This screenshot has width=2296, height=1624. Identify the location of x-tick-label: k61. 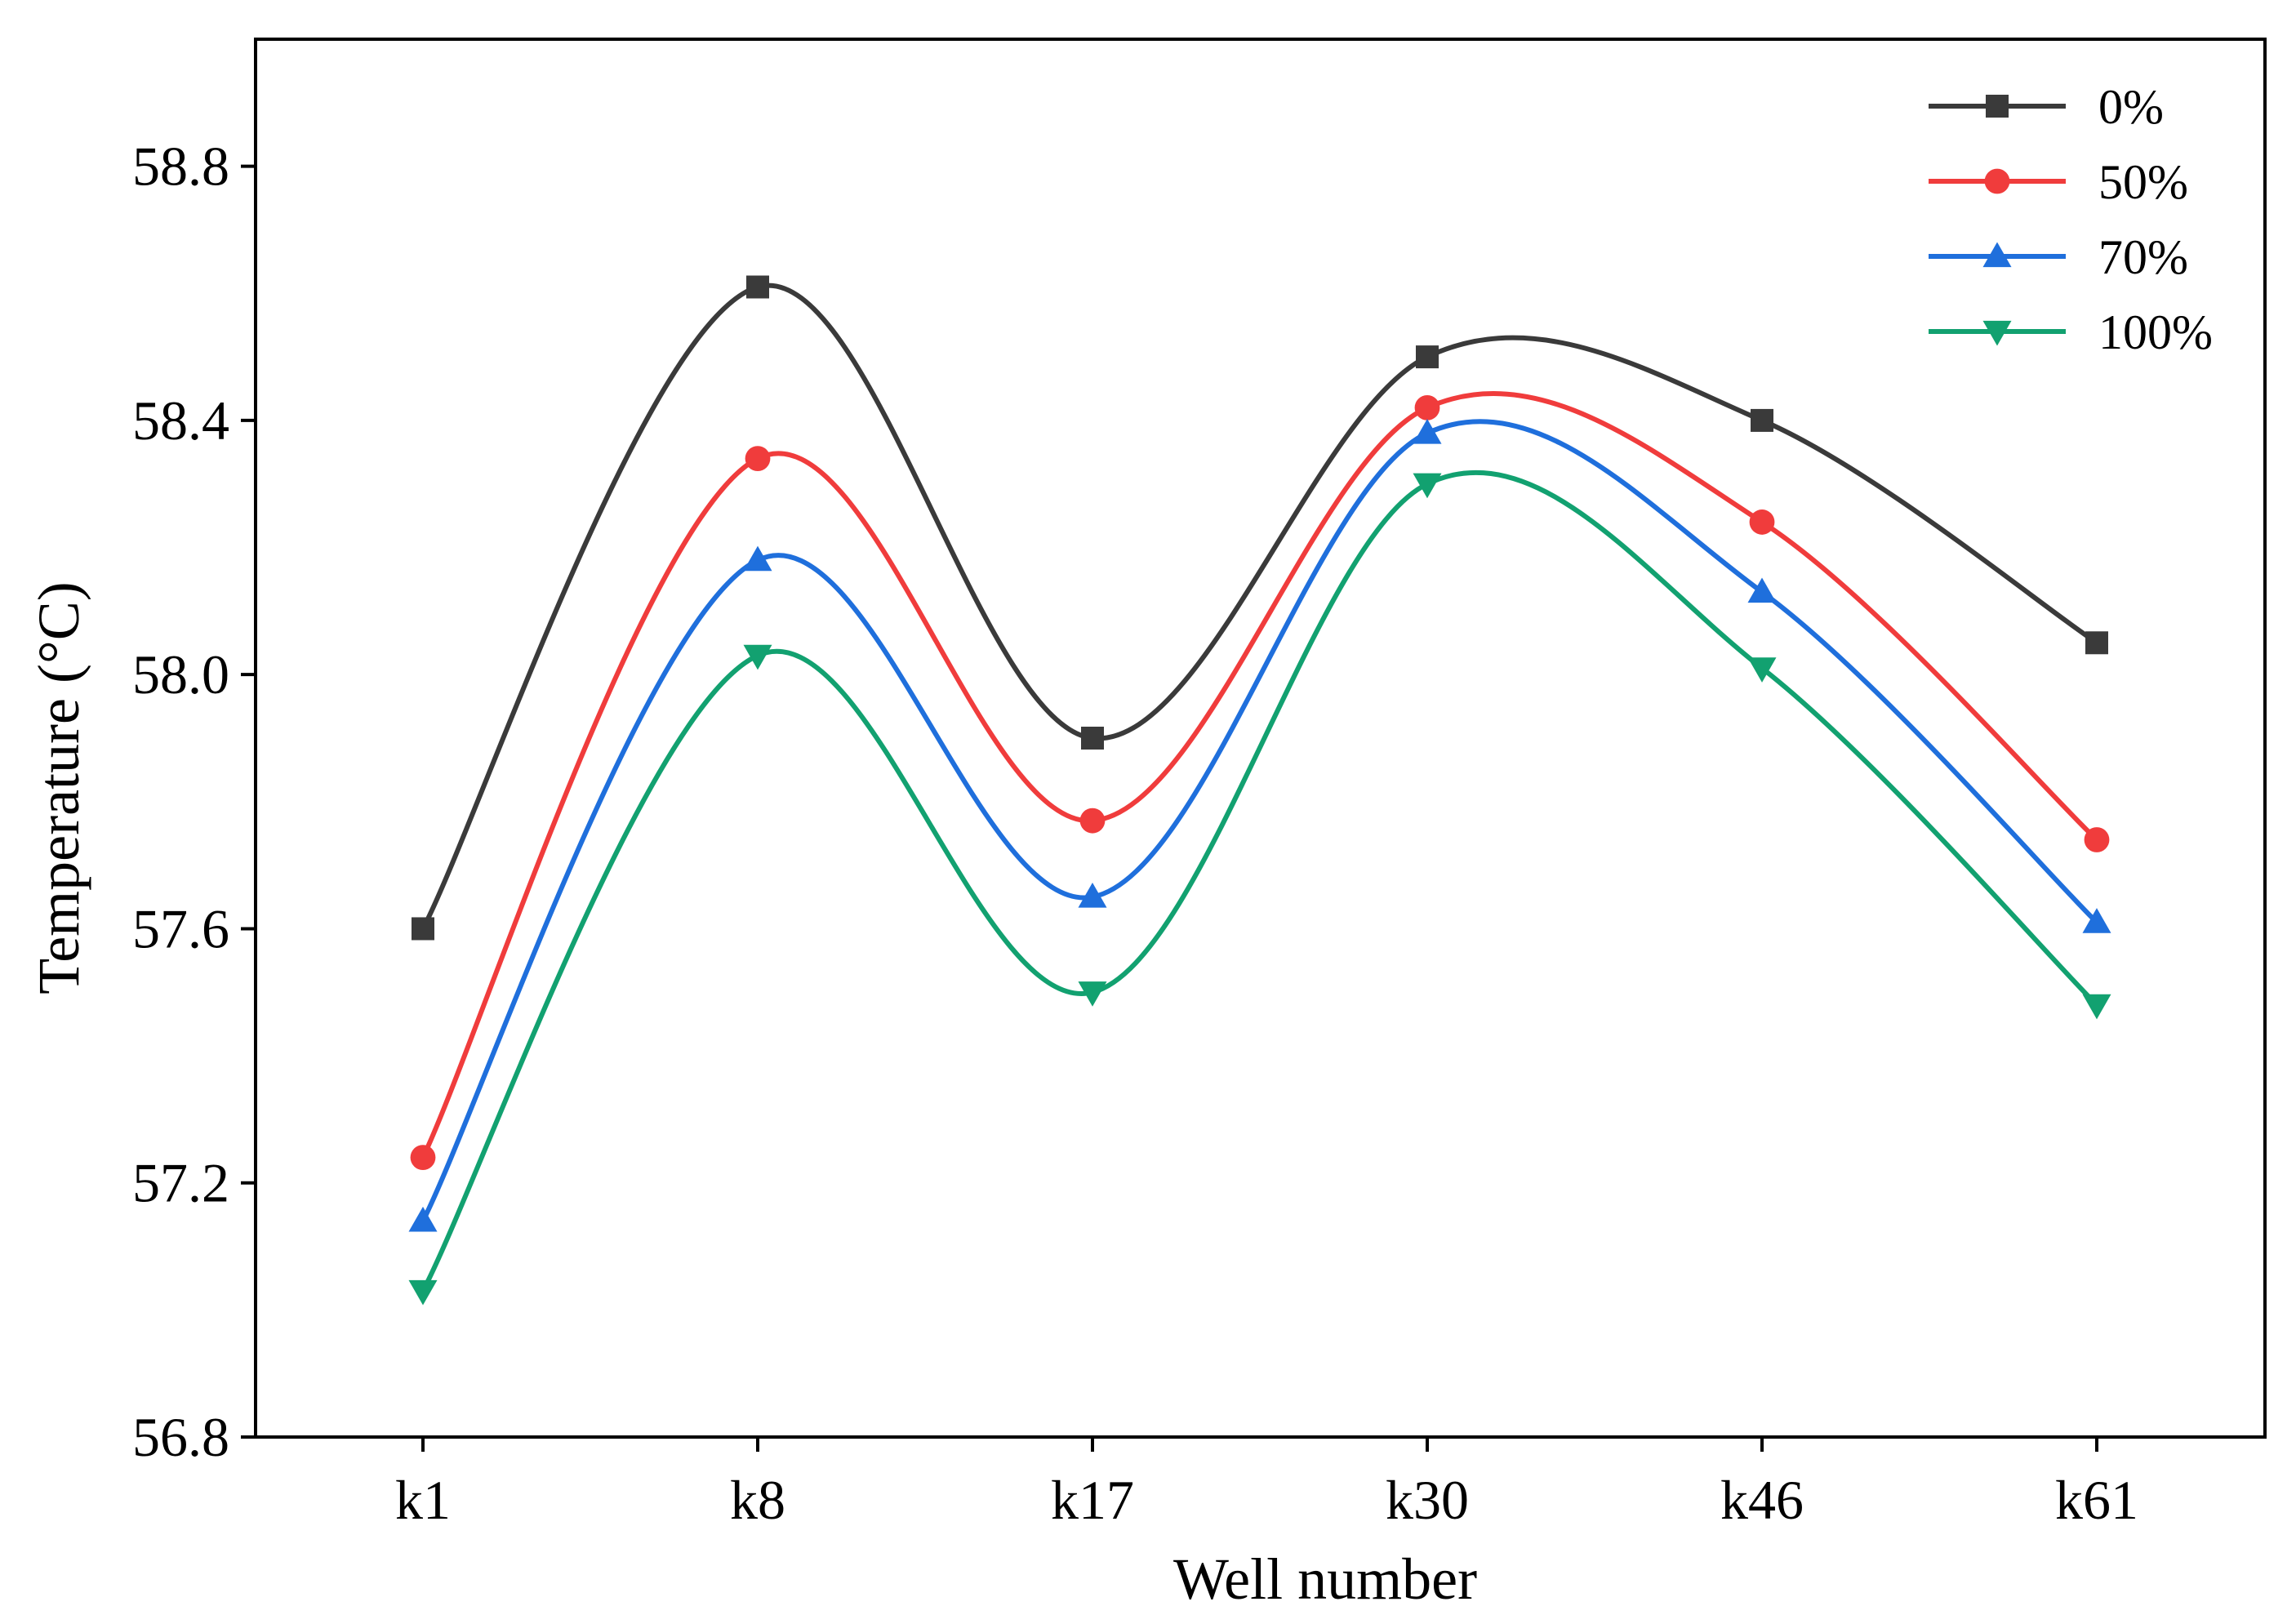
(2096, 1500).